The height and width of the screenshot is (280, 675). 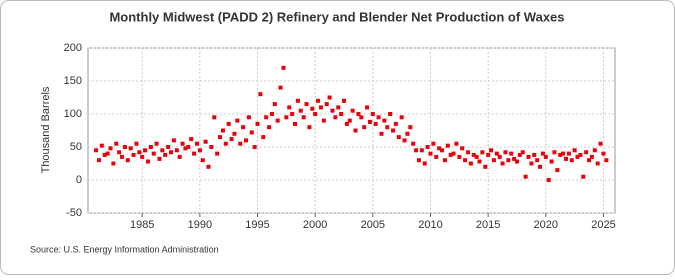 I want to click on x-tick-label: 2015, so click(x=488, y=225).